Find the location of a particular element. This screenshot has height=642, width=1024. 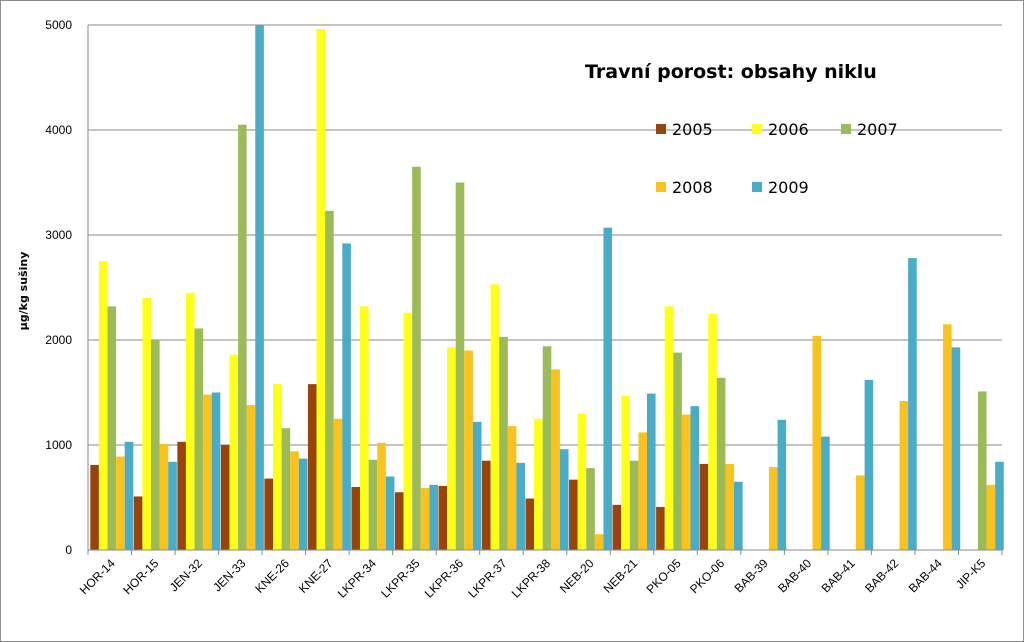

x-tick-label: PKO-05 is located at coordinates (664, 576).